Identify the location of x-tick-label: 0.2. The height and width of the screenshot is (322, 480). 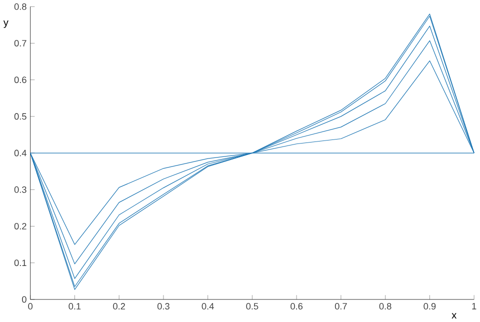
(119, 306).